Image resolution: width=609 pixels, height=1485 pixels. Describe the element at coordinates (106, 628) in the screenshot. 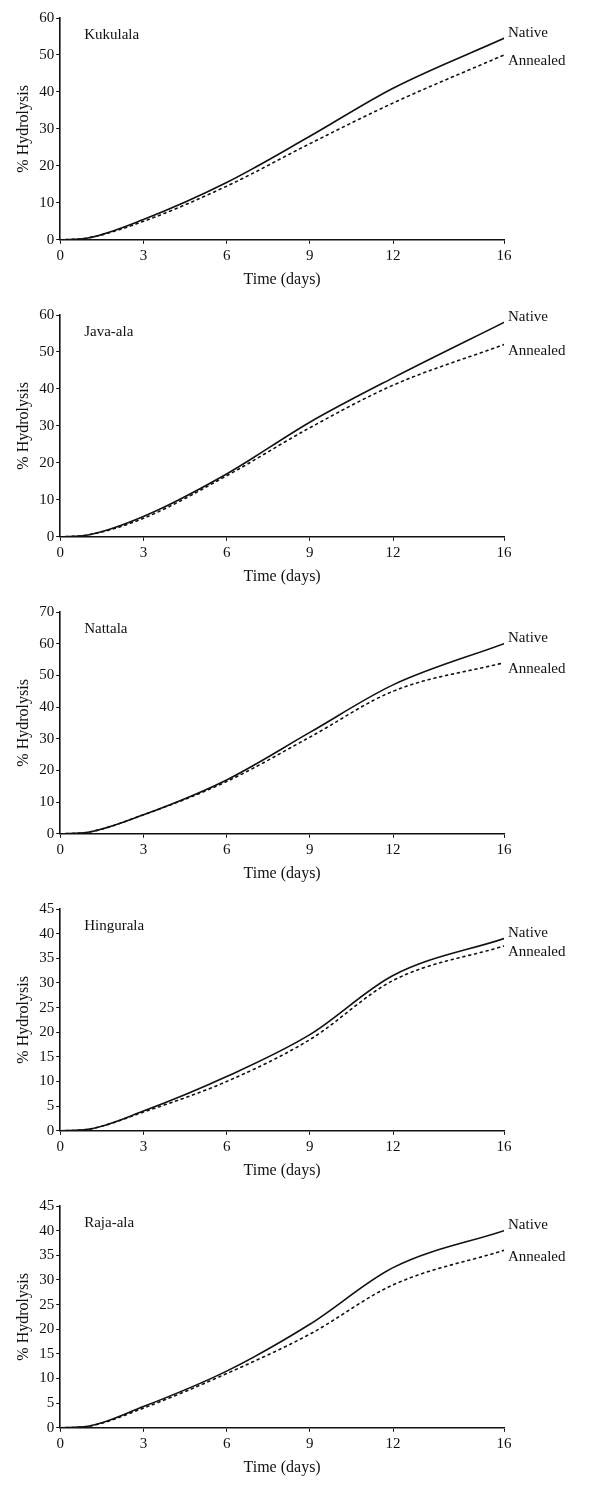

I see `text: Nattala` at that location.